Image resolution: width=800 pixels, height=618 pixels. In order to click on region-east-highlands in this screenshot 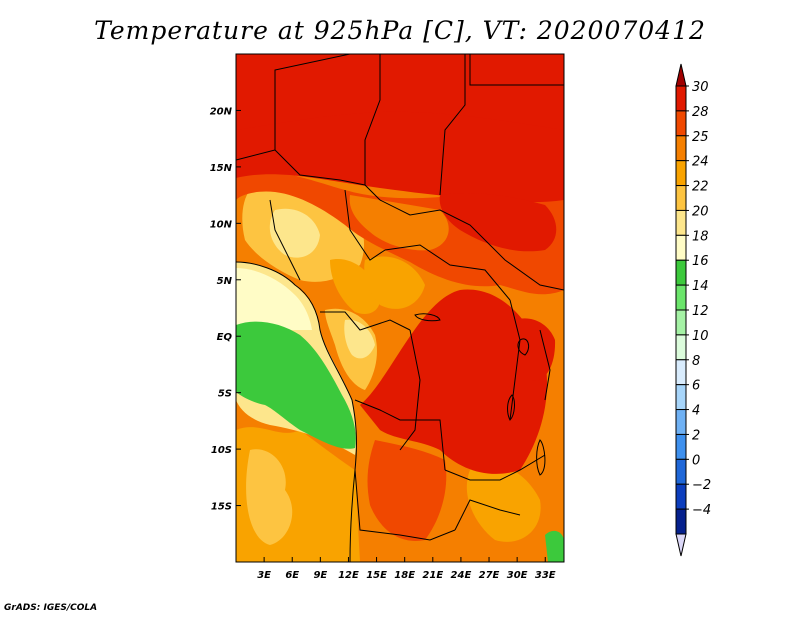, I will do `click(503, 503)`.